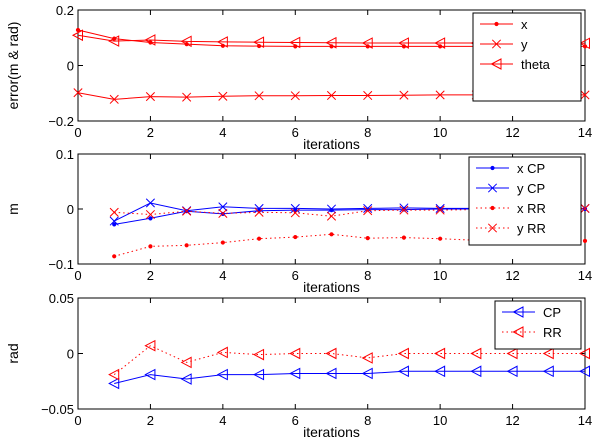 Image resolution: width=597 pixels, height=447 pixels. What do you see at coordinates (531, 208) in the screenshot?
I see `legend-label: x RR` at bounding box center [531, 208].